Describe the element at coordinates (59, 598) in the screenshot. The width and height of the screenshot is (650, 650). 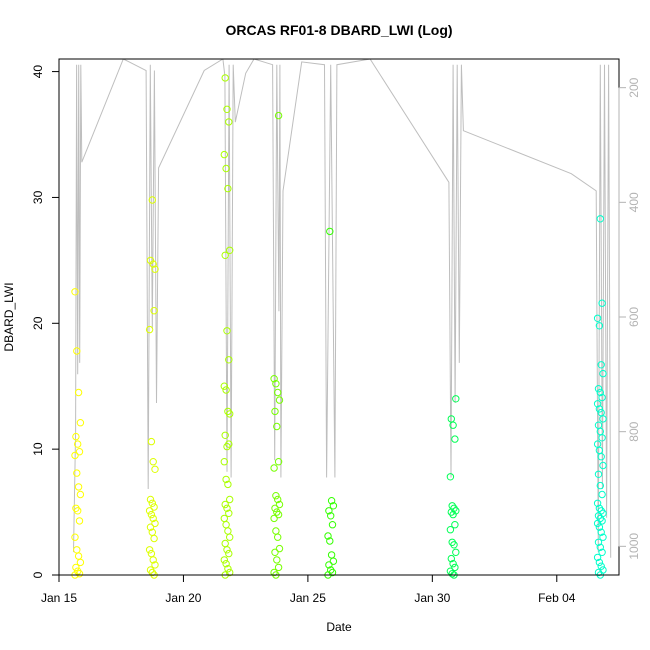
I see `x-tick-label: Jan 15` at that location.